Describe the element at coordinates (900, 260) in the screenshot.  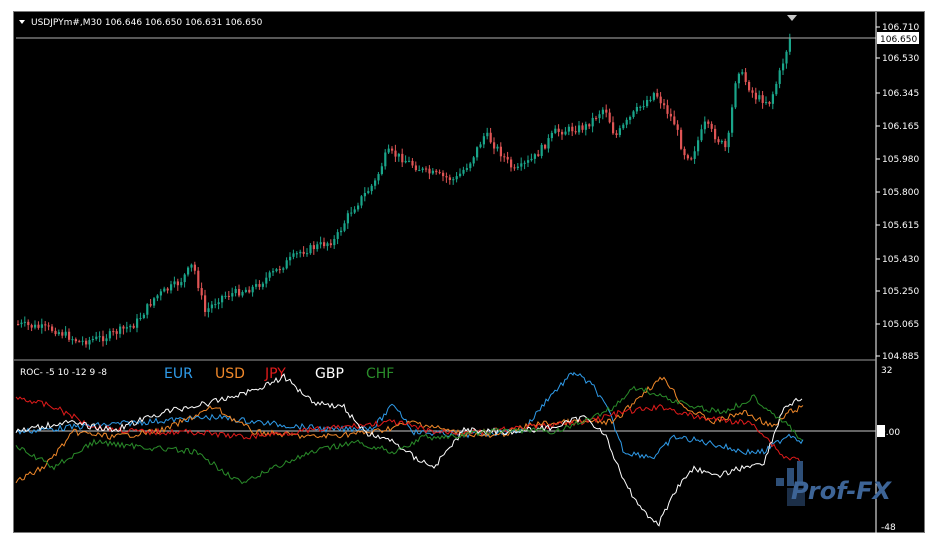
I see `price-axis-label: 105.430` at that location.